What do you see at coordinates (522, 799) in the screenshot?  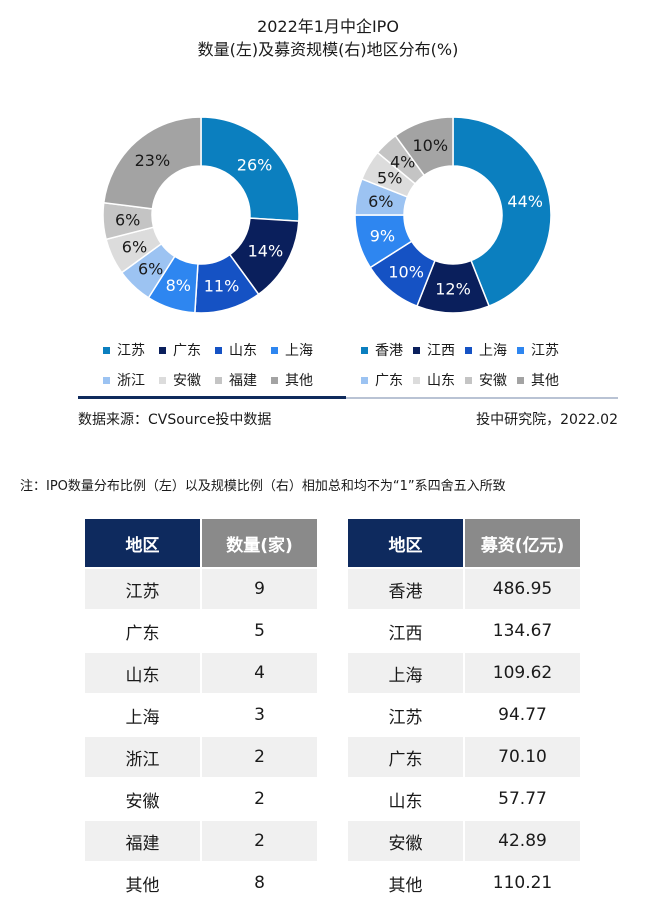 I see `table-cell-value: 57.77` at bounding box center [522, 799].